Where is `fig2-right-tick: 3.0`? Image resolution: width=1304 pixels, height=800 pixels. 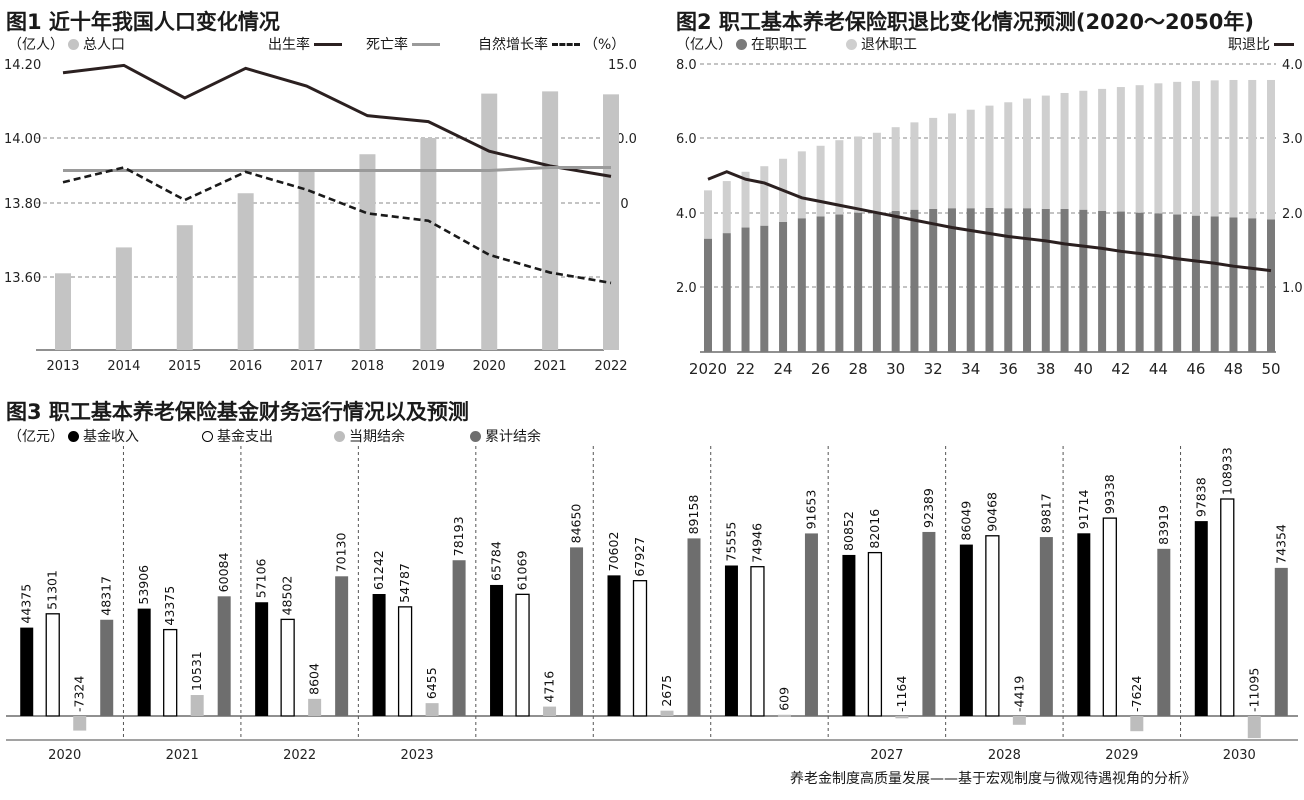
fig2-right-tick: 3.0 is located at coordinates (1292, 139).